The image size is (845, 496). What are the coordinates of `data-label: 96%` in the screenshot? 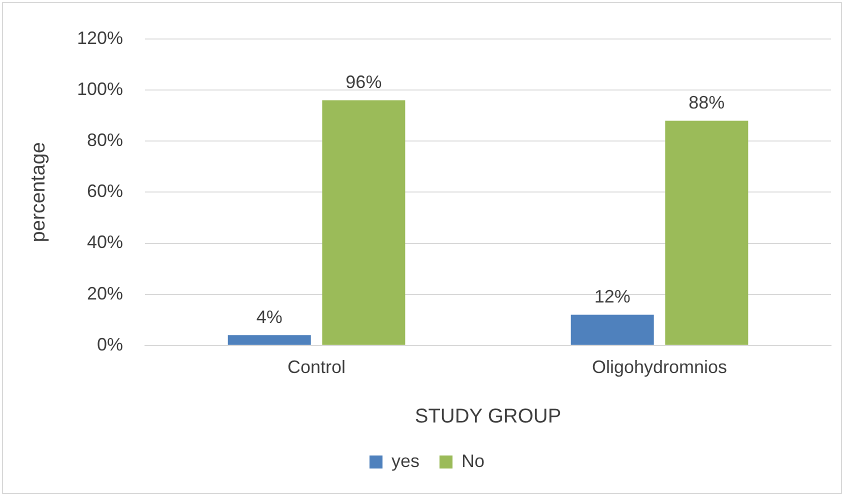 It's located at (364, 82).